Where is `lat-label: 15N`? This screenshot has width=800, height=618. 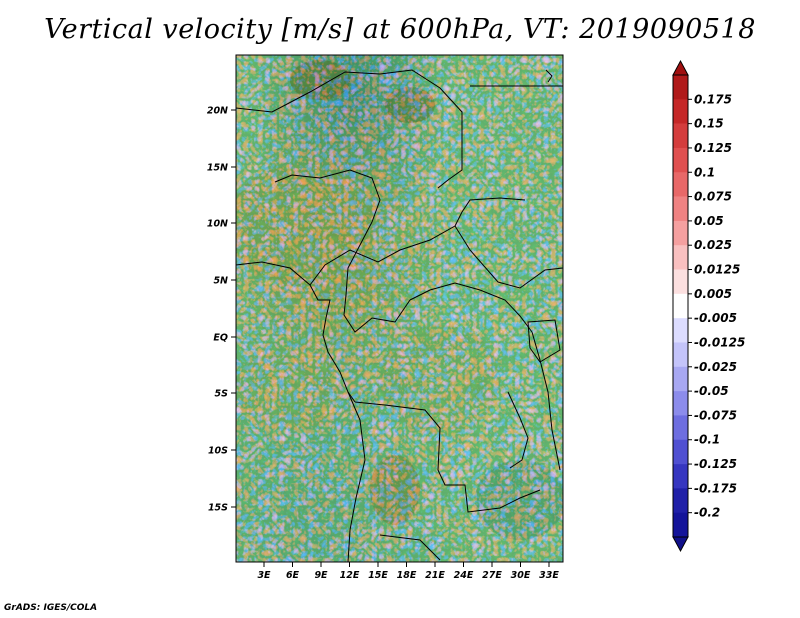
lat-label: 15N is located at coordinates (217, 168).